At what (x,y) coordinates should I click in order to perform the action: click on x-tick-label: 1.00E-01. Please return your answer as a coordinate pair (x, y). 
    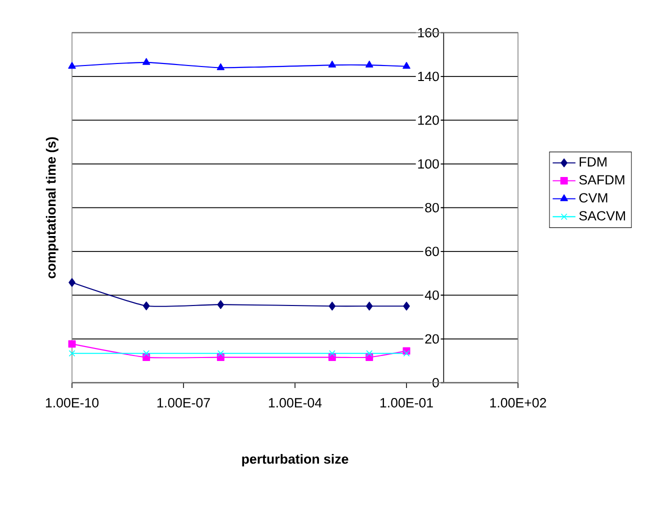
    Looking at the image, I should click on (406, 403).